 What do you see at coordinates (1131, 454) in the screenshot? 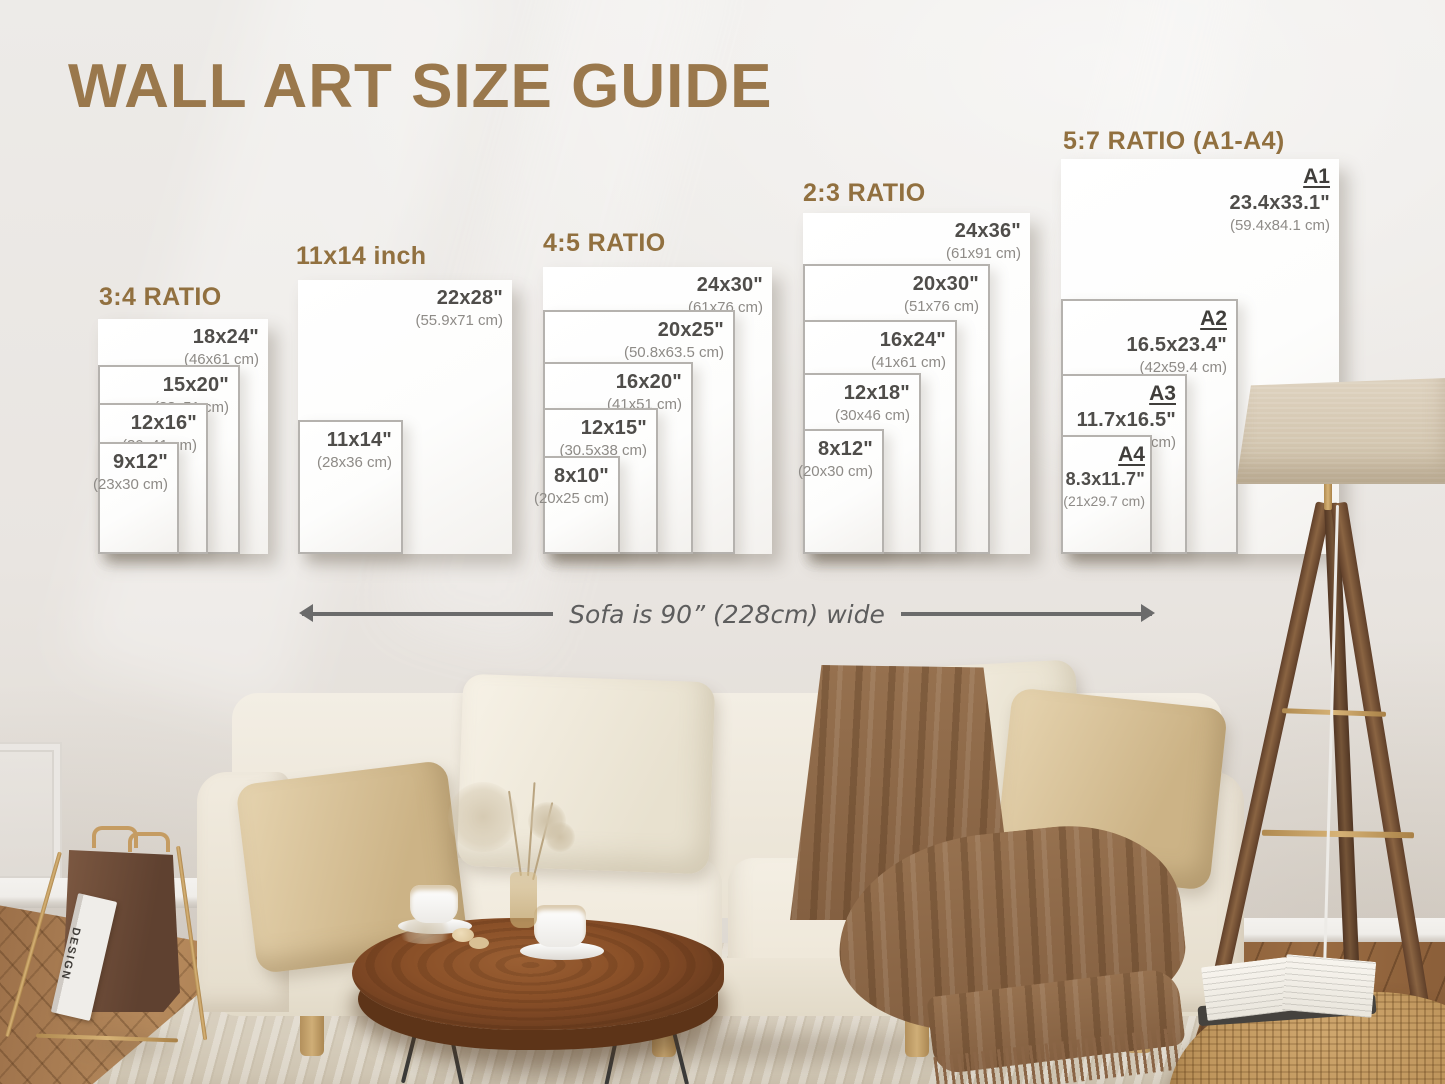
I see `paper-name: A4` at bounding box center [1131, 454].